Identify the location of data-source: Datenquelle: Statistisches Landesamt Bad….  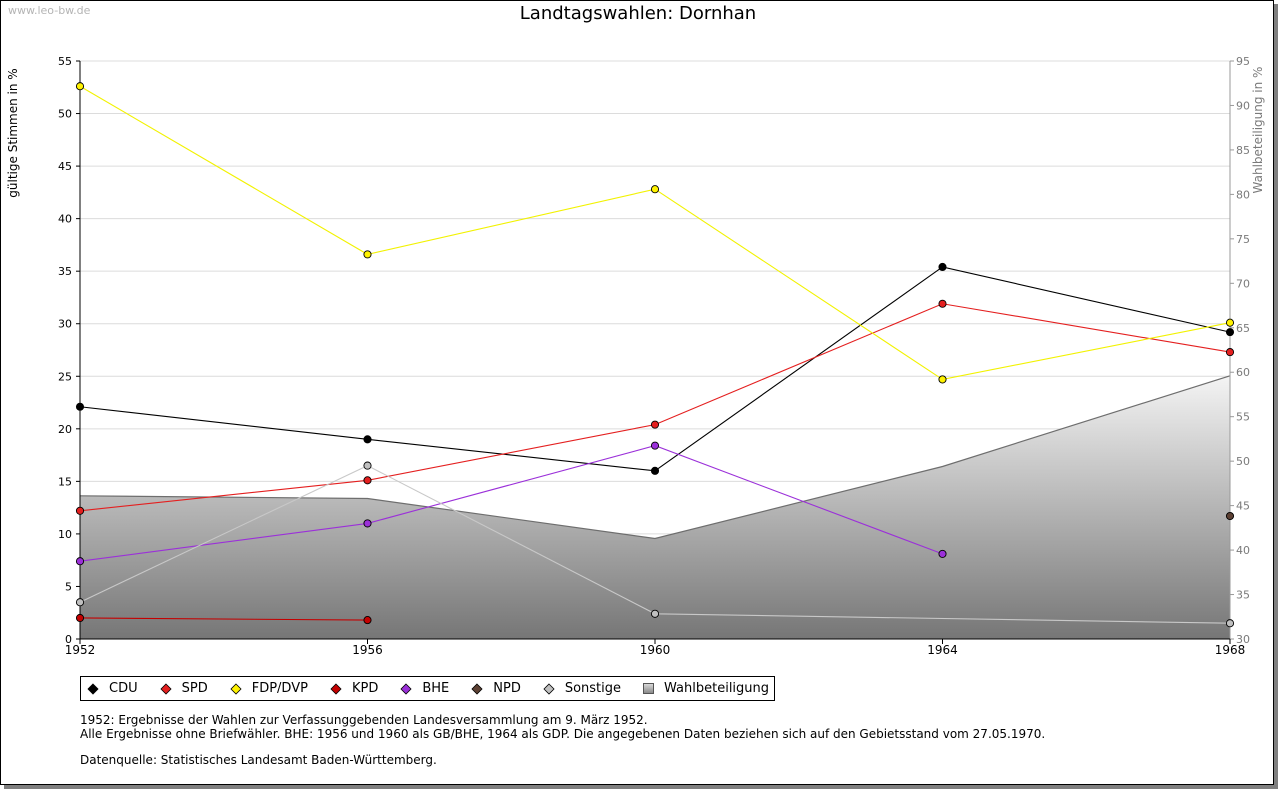
(258, 760).